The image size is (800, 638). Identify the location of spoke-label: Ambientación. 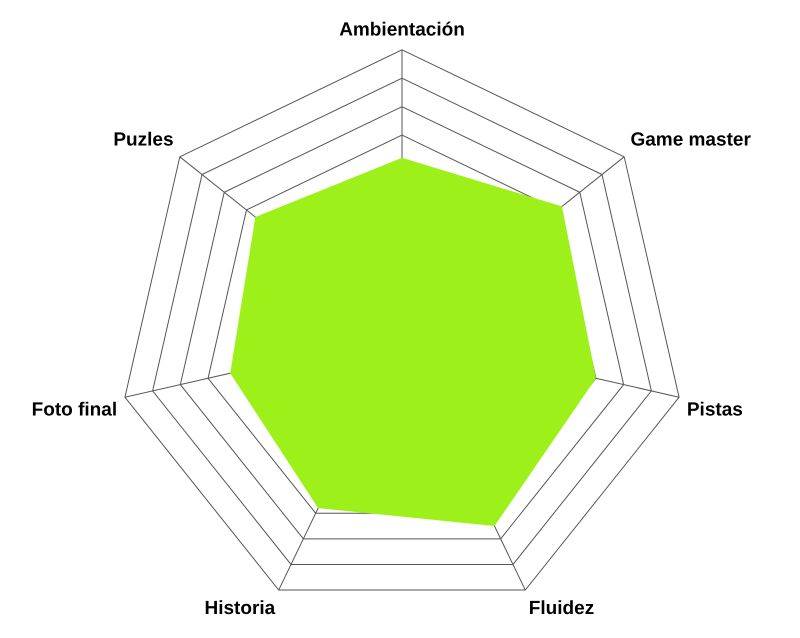
(402, 30).